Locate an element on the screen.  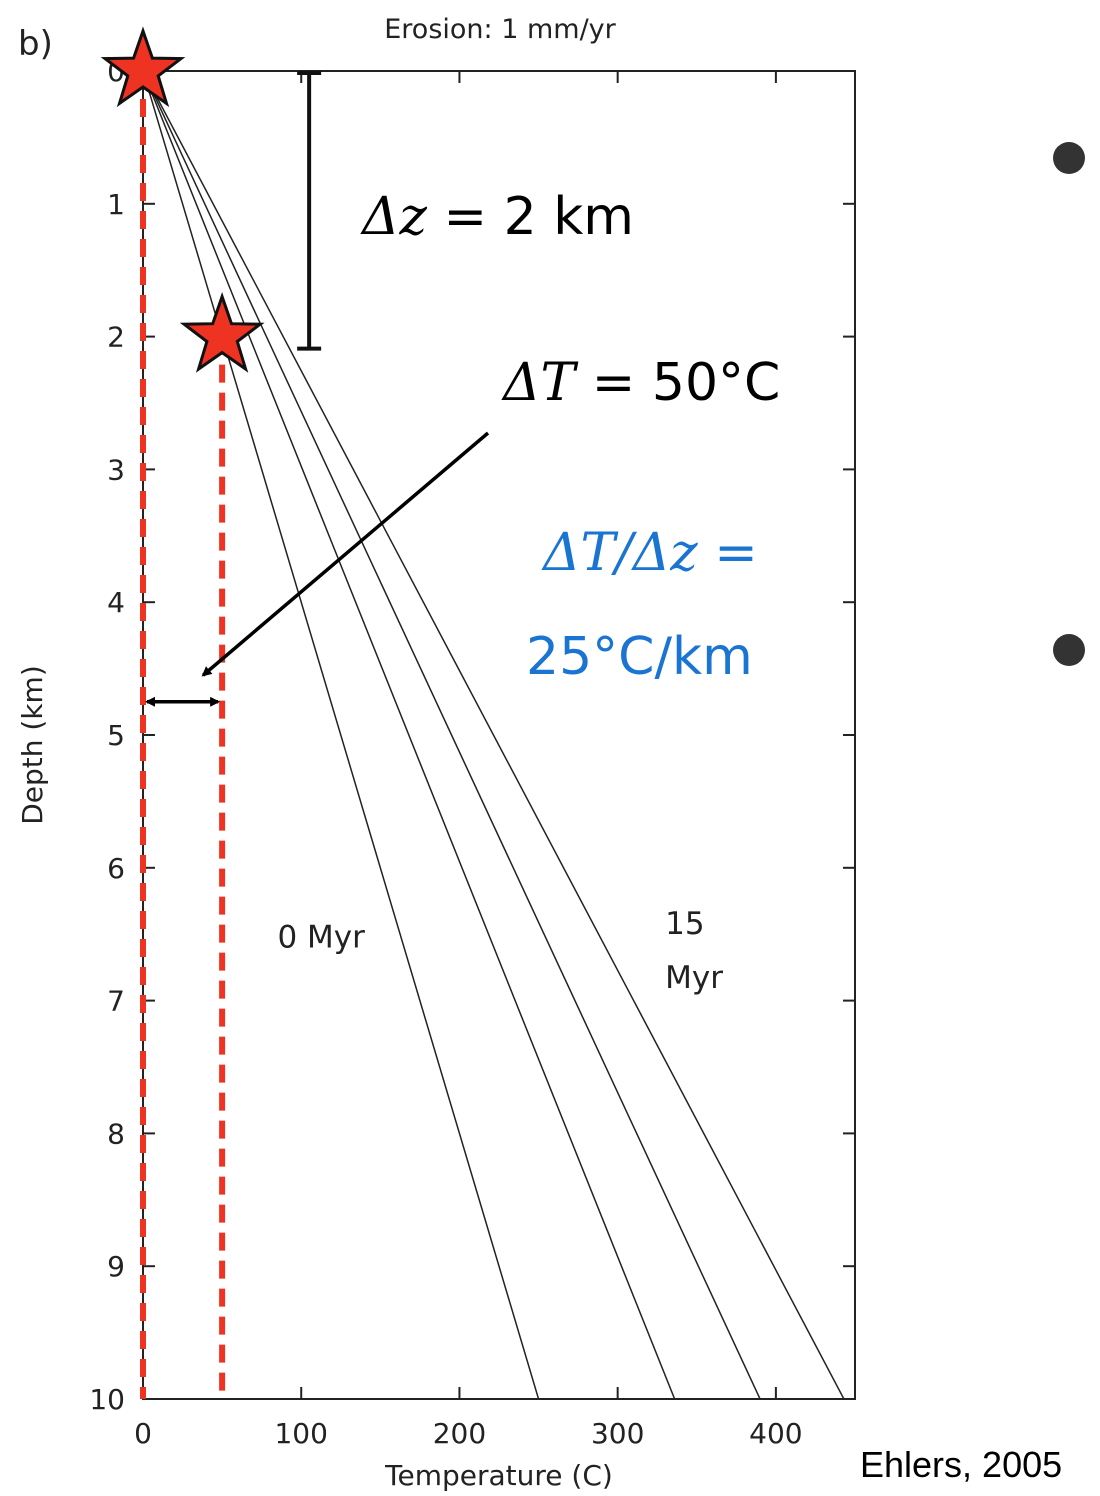
y-tick-label: 1 is located at coordinates (116, 204).